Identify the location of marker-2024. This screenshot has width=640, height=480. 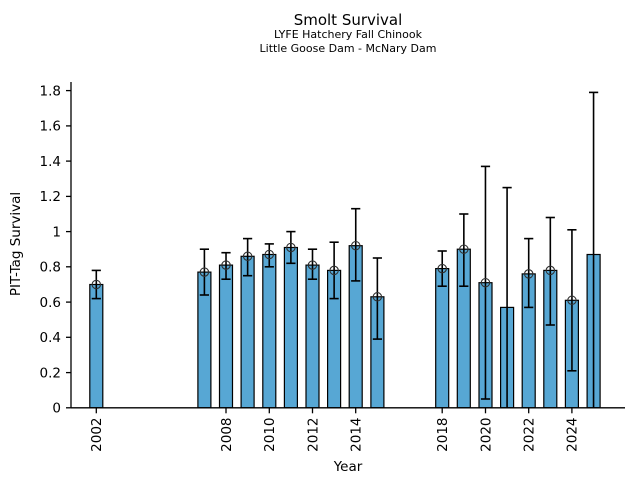
(572, 300).